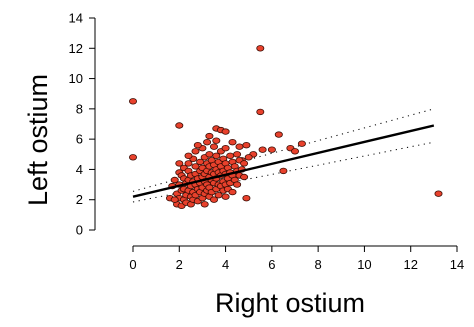 This screenshot has width=474, height=327. I want to click on y-axis-title: Left ostium, so click(38, 140).